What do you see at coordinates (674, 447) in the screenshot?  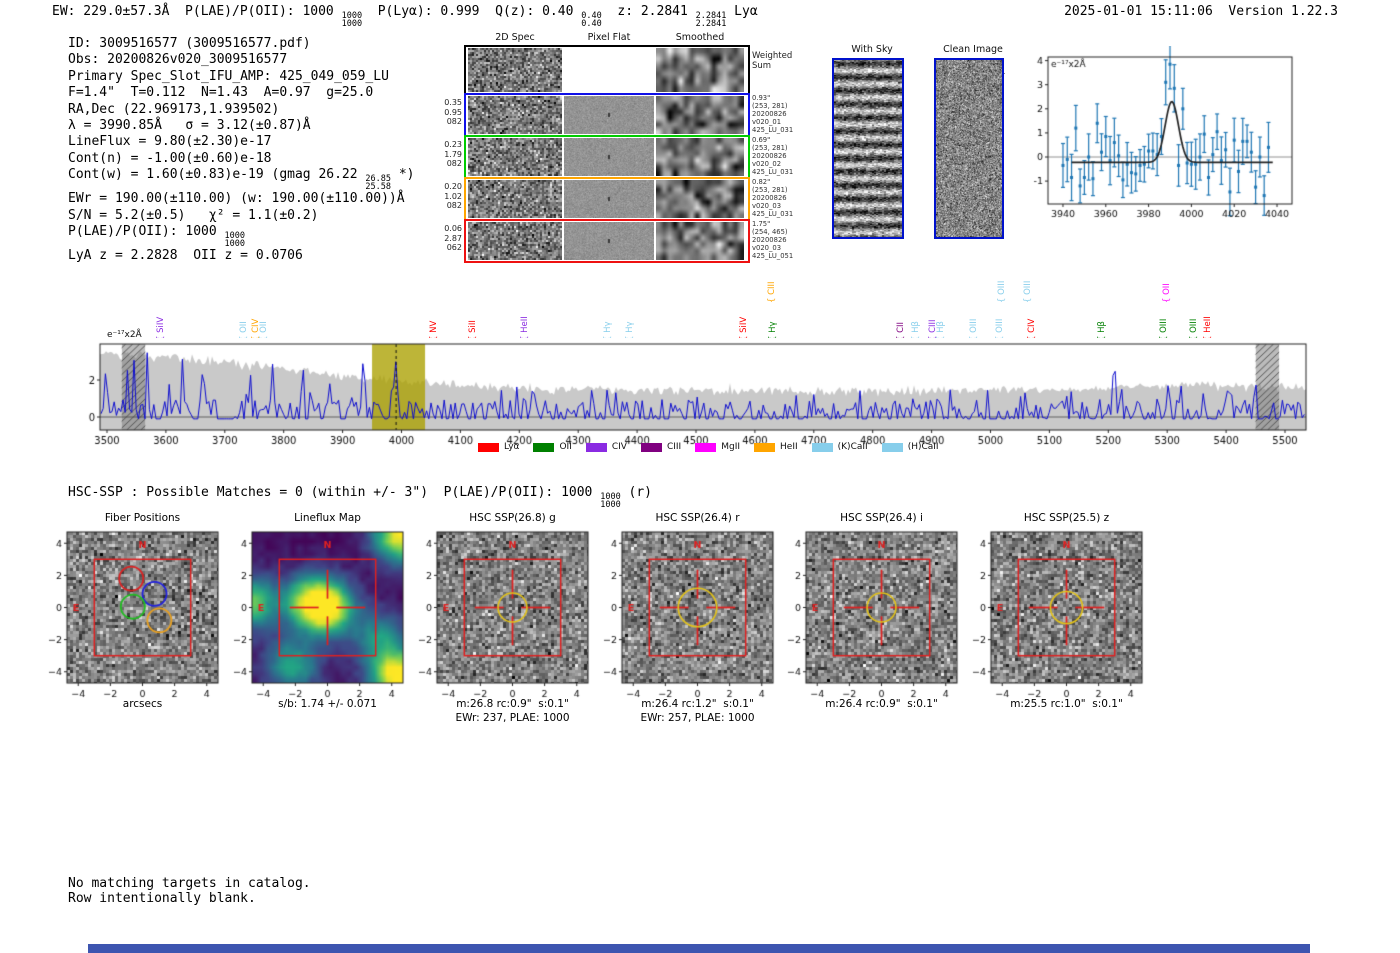 I see `legend-label: CIII` at bounding box center [674, 447].